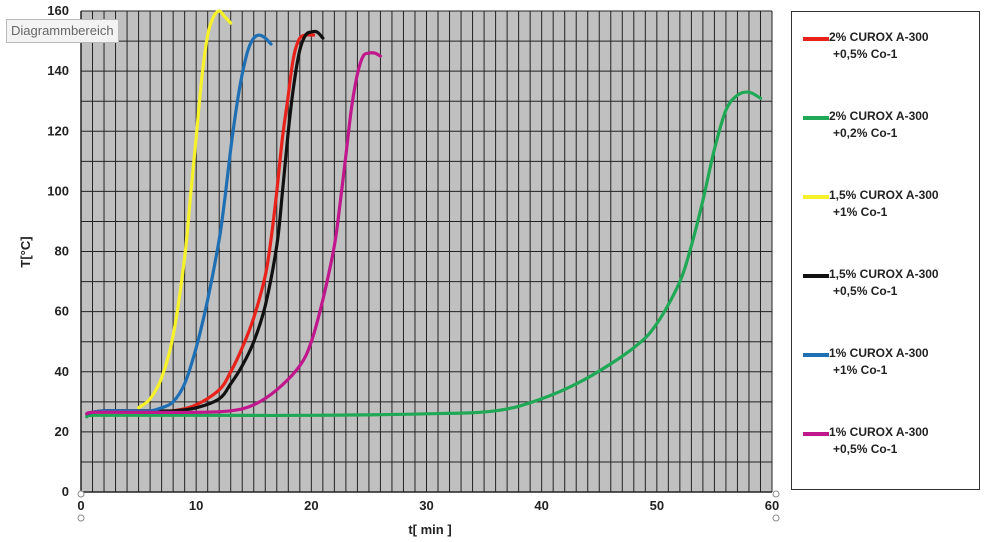 This screenshot has width=985, height=542. I want to click on y-tick-label: 100, so click(58, 190).